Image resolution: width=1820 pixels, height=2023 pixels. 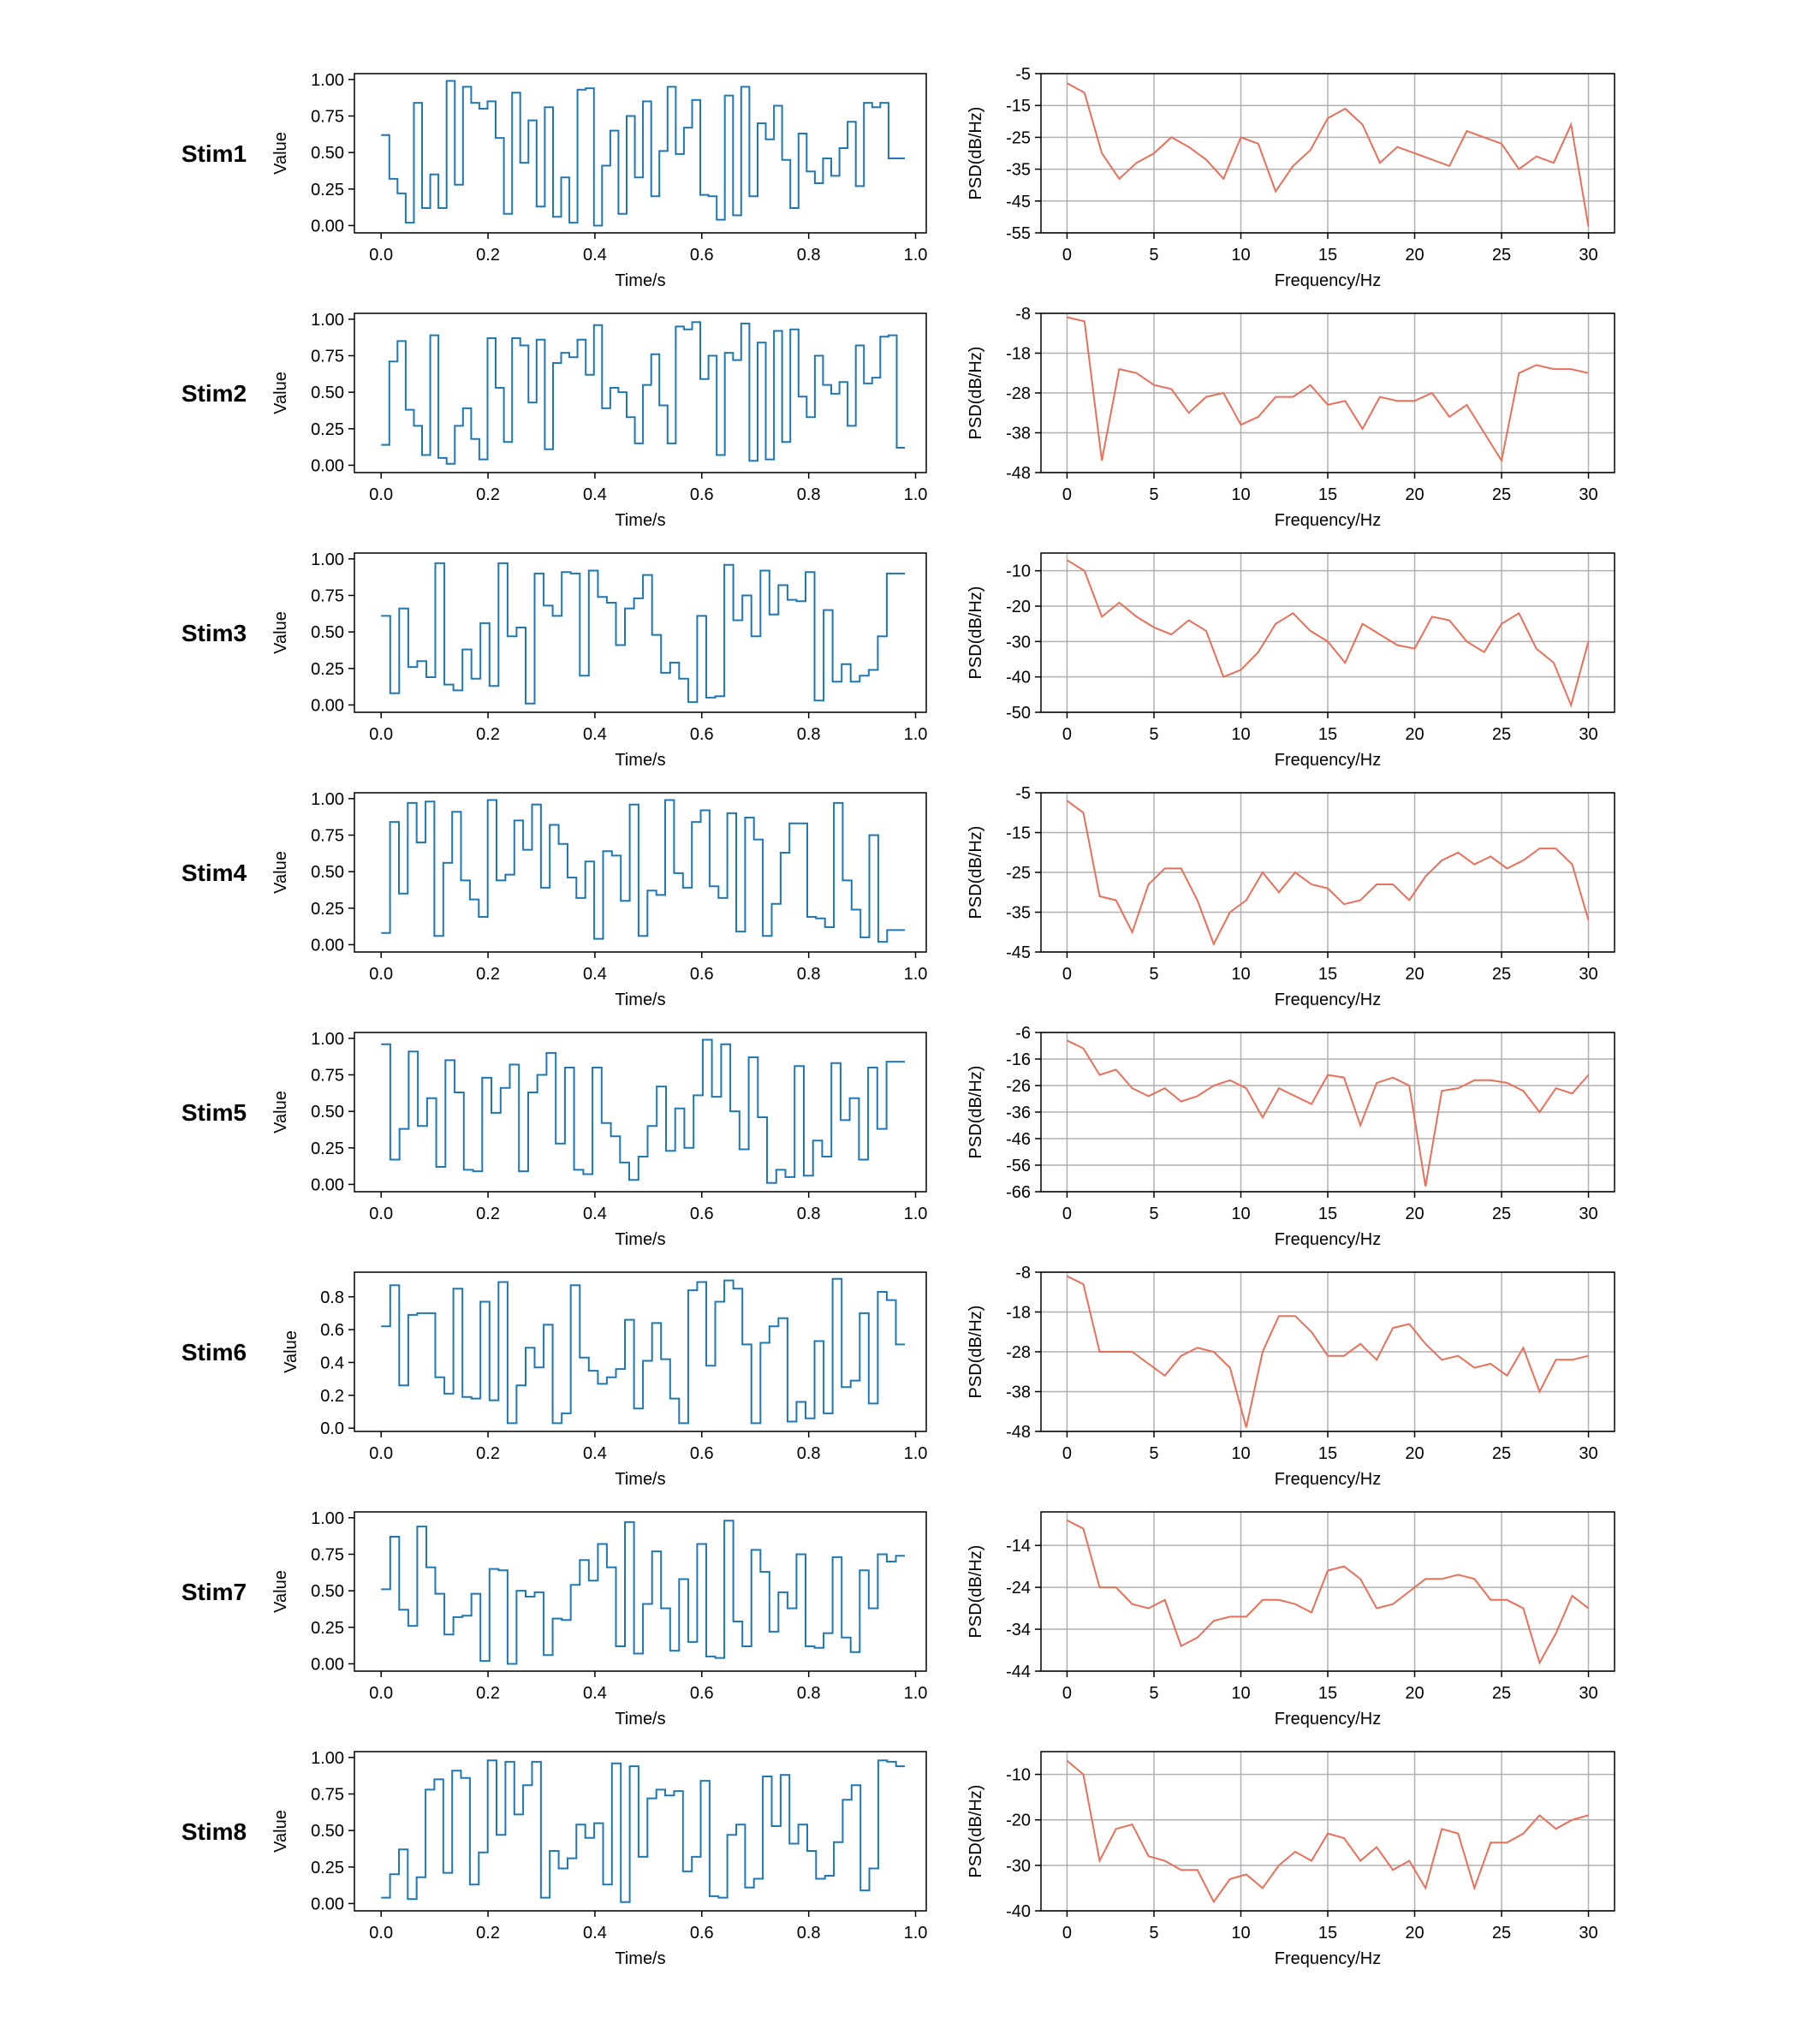 I want to click on y-tick-label: -34, so click(x=1019, y=1630).